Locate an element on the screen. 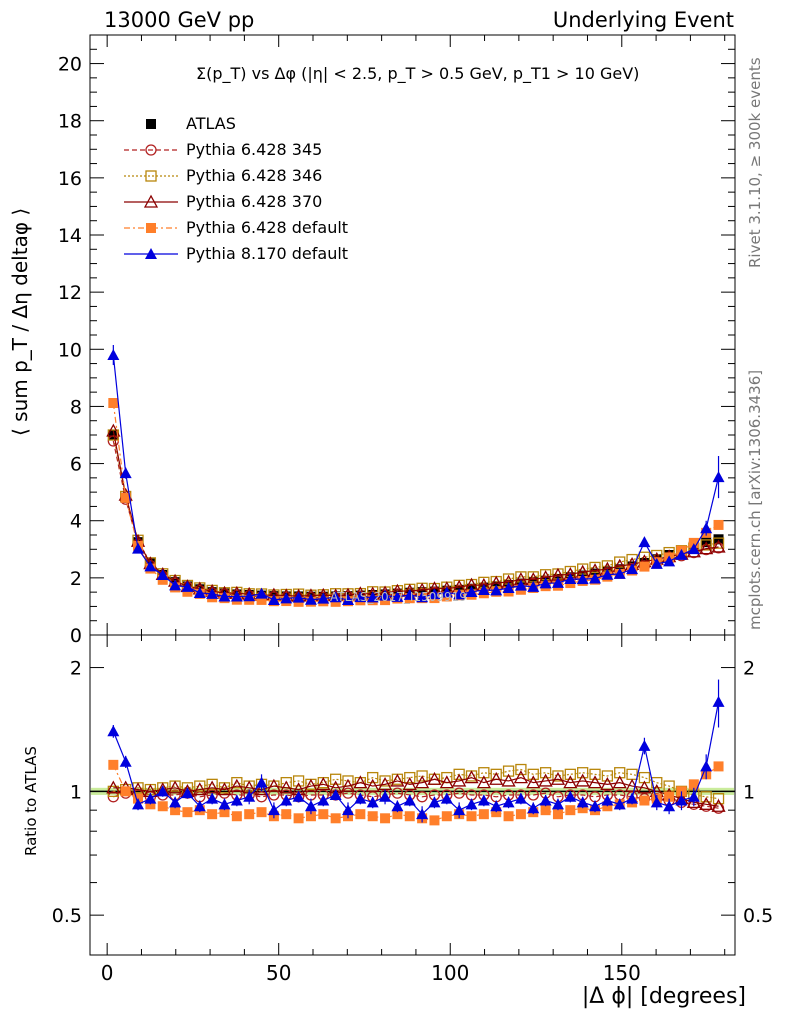 This screenshot has width=786, height=1024. legend-label: Pythia 8.170 default is located at coordinates (267, 253).